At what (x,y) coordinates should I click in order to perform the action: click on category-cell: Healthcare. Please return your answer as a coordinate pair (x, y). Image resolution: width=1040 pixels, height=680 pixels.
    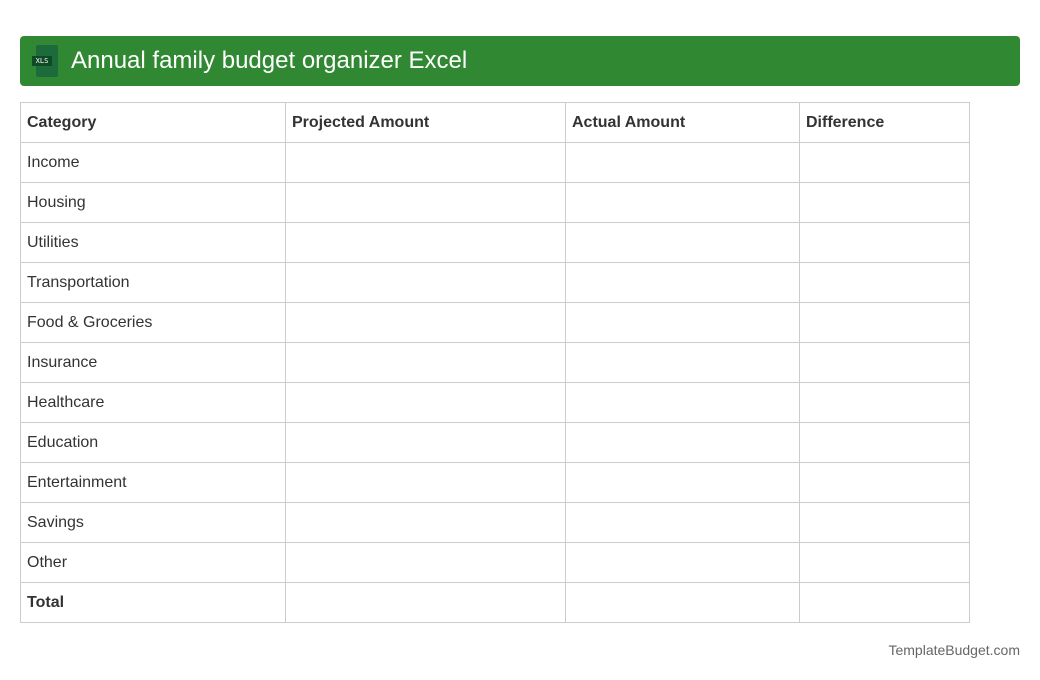
    Looking at the image, I should click on (153, 402).